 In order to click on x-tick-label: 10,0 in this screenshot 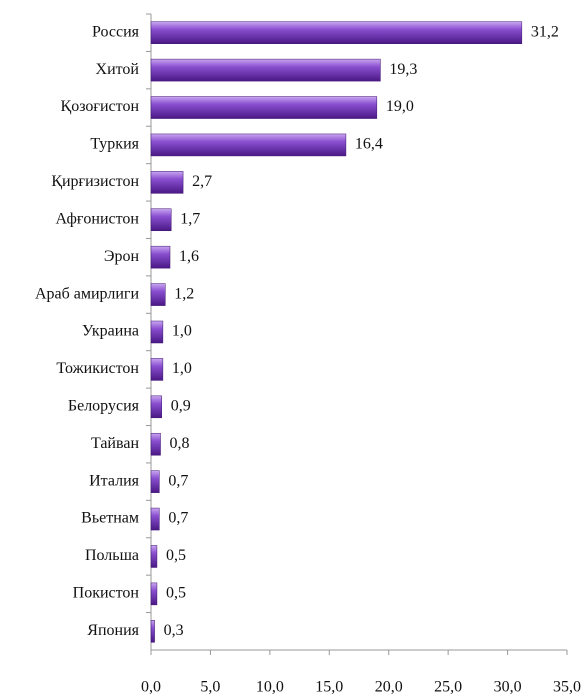, I will do `click(270, 687)`.